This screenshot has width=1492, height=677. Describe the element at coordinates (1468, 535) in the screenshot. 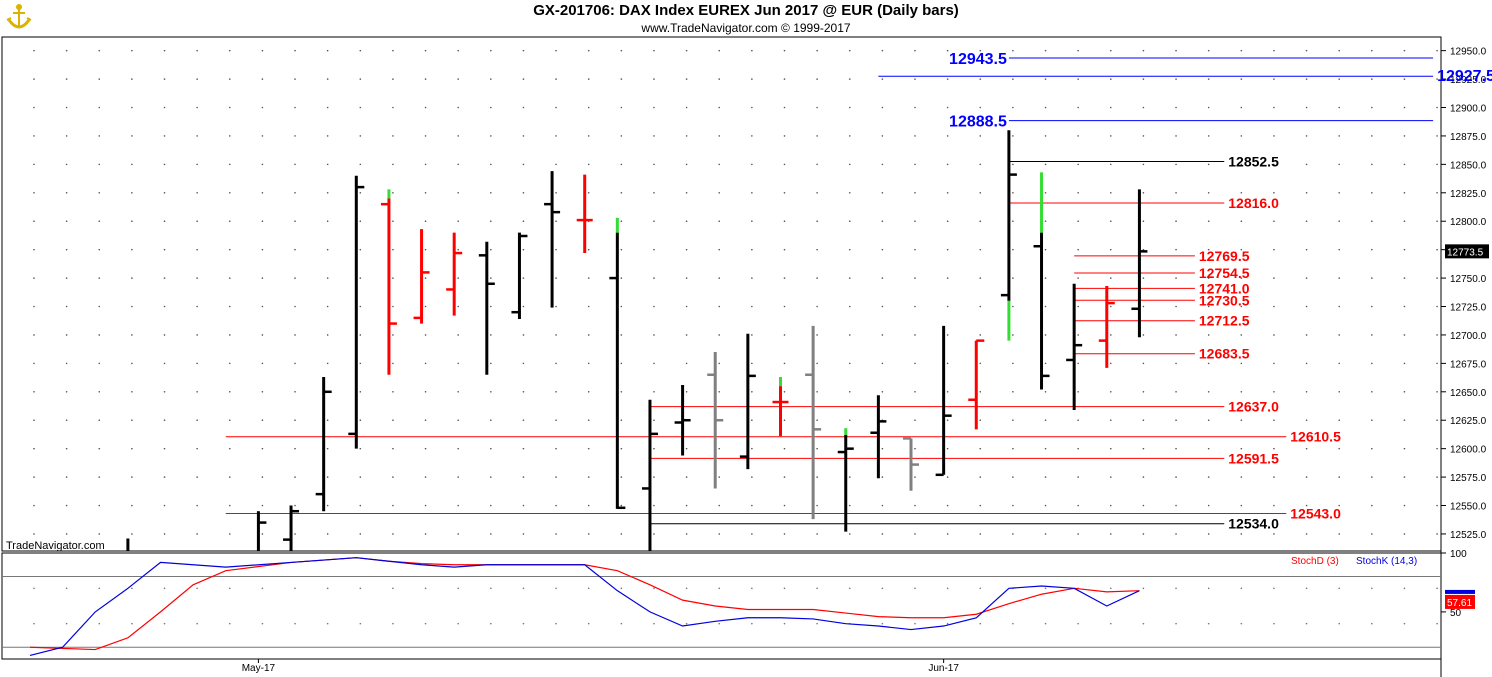

I see `y-tick-label: 12525.0` at that location.